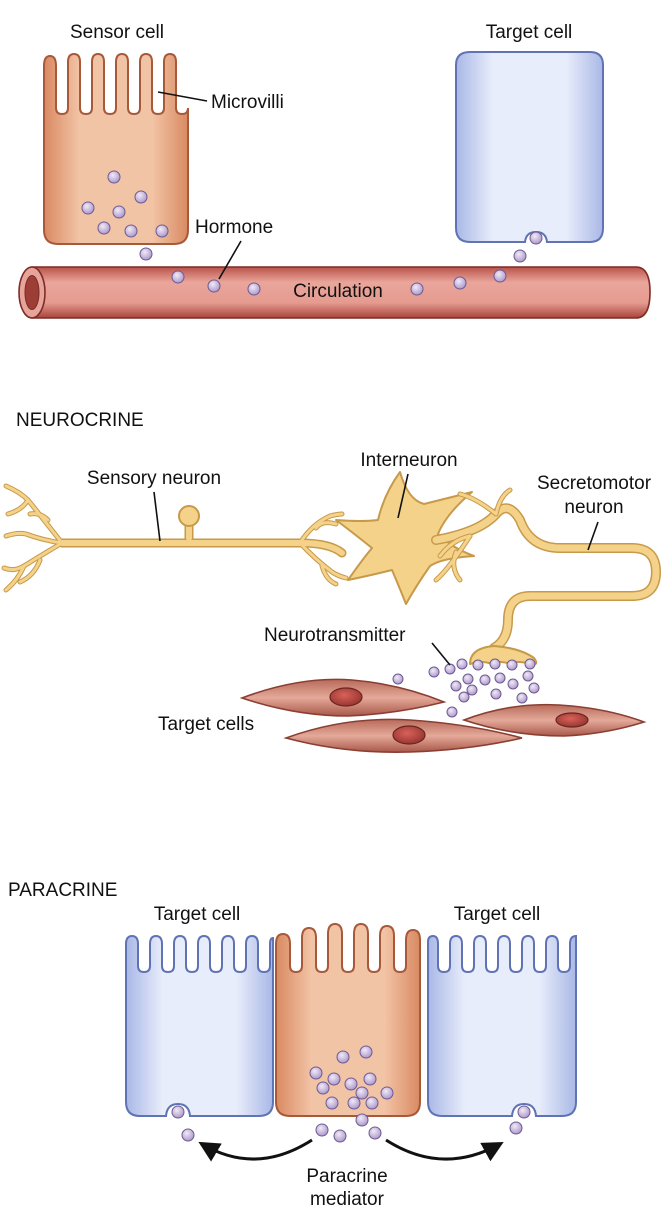 The height and width of the screenshot is (1216, 668). I want to click on target-cell-label: Target cell, so click(529, 32).